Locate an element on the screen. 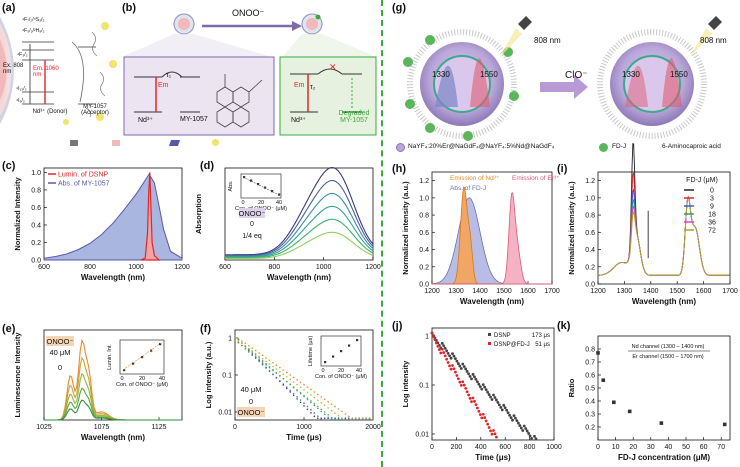 The height and width of the screenshot is (467, 740). a-acceptor: MY-1057 (Acceptor) is located at coordinates (95, 110).